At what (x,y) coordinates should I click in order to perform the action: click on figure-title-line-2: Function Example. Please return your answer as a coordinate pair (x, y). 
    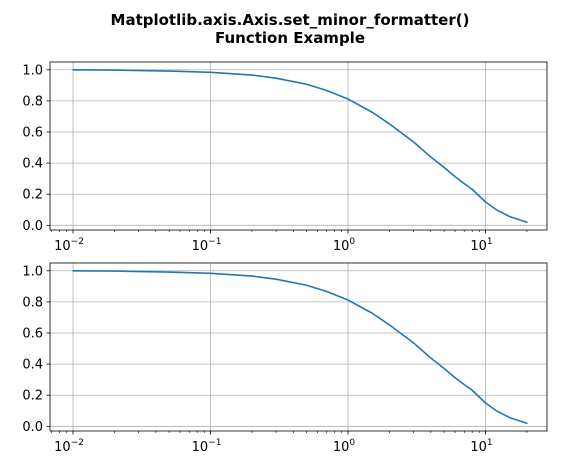
    Looking at the image, I should click on (290, 38).